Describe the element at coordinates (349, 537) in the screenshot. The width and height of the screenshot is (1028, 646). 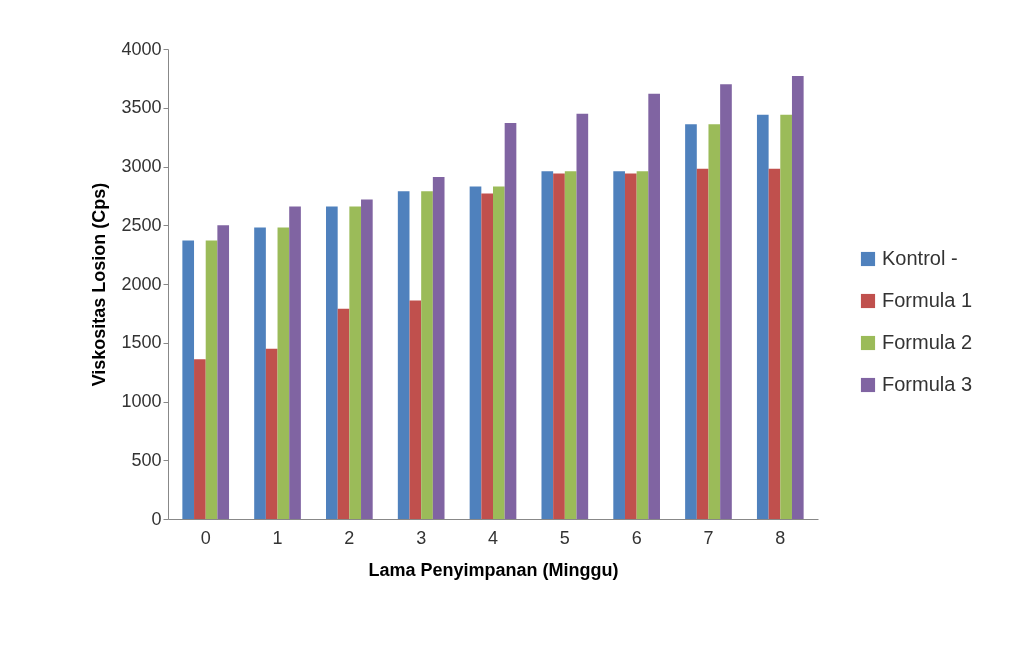
I see `x-tick-label: 2` at that location.